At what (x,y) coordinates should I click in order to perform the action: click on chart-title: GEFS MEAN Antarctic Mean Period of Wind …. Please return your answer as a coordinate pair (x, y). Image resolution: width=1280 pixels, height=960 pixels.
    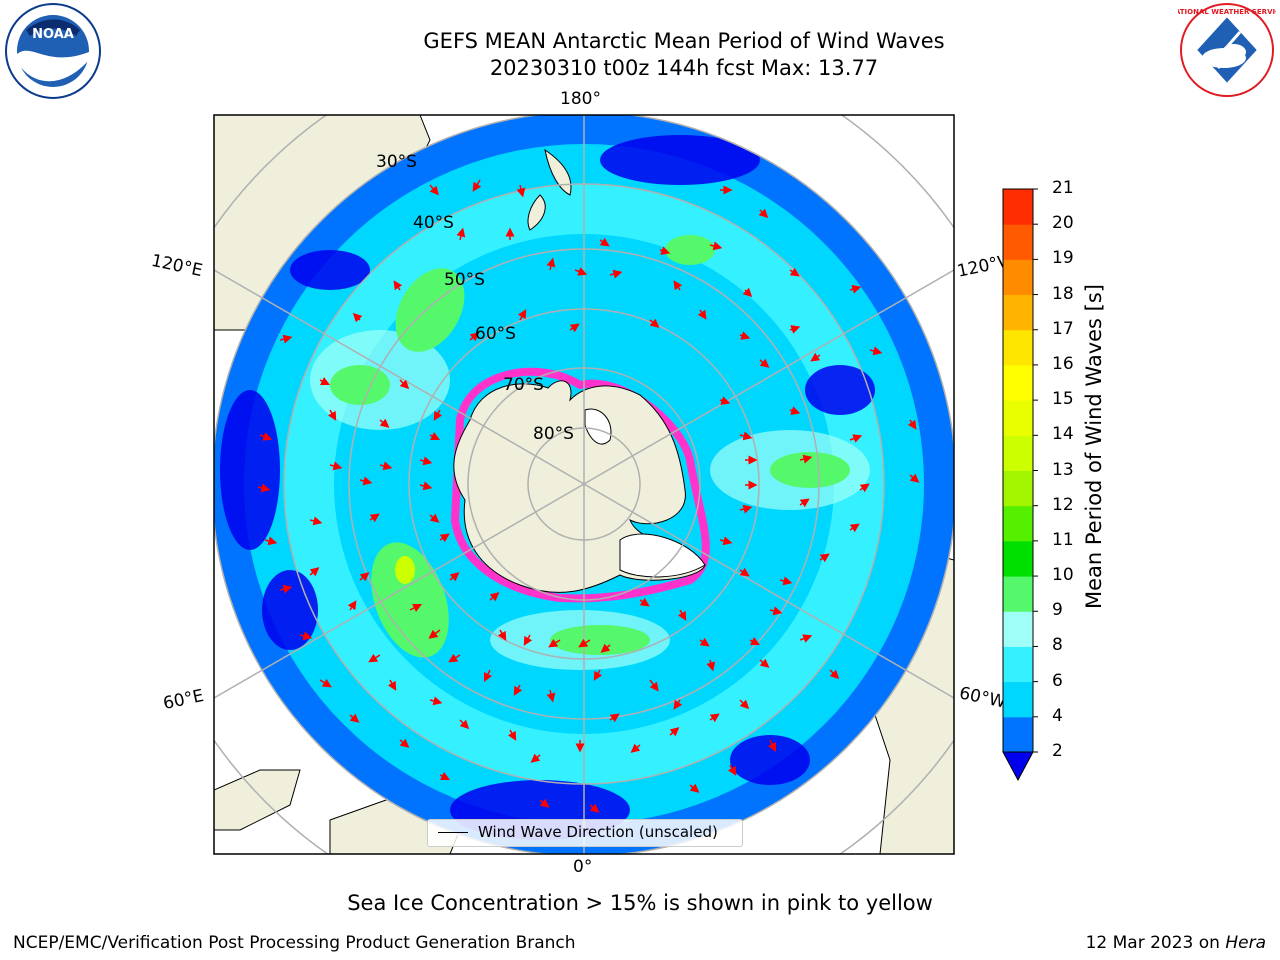
    Looking at the image, I should click on (684, 41).